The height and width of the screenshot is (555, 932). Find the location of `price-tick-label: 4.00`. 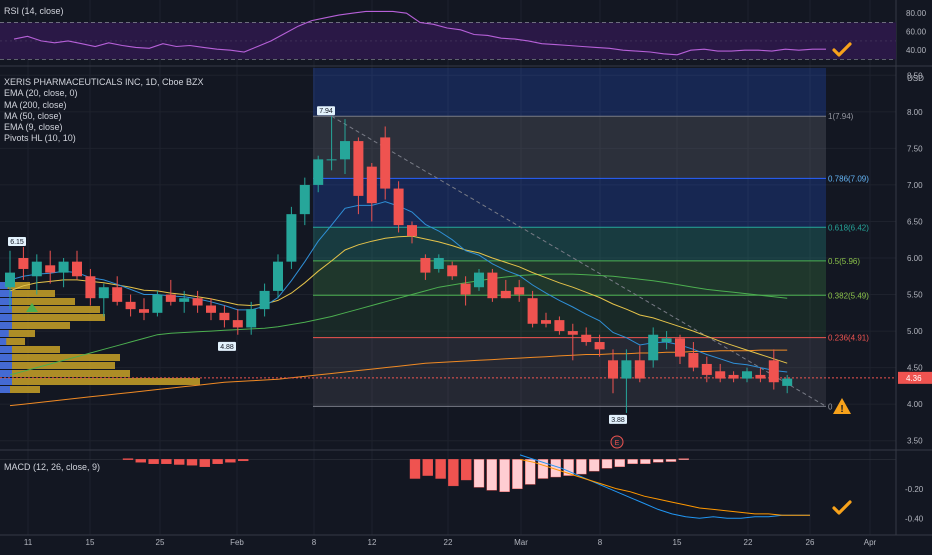

price-tick-label: 4.00 is located at coordinates (915, 404).